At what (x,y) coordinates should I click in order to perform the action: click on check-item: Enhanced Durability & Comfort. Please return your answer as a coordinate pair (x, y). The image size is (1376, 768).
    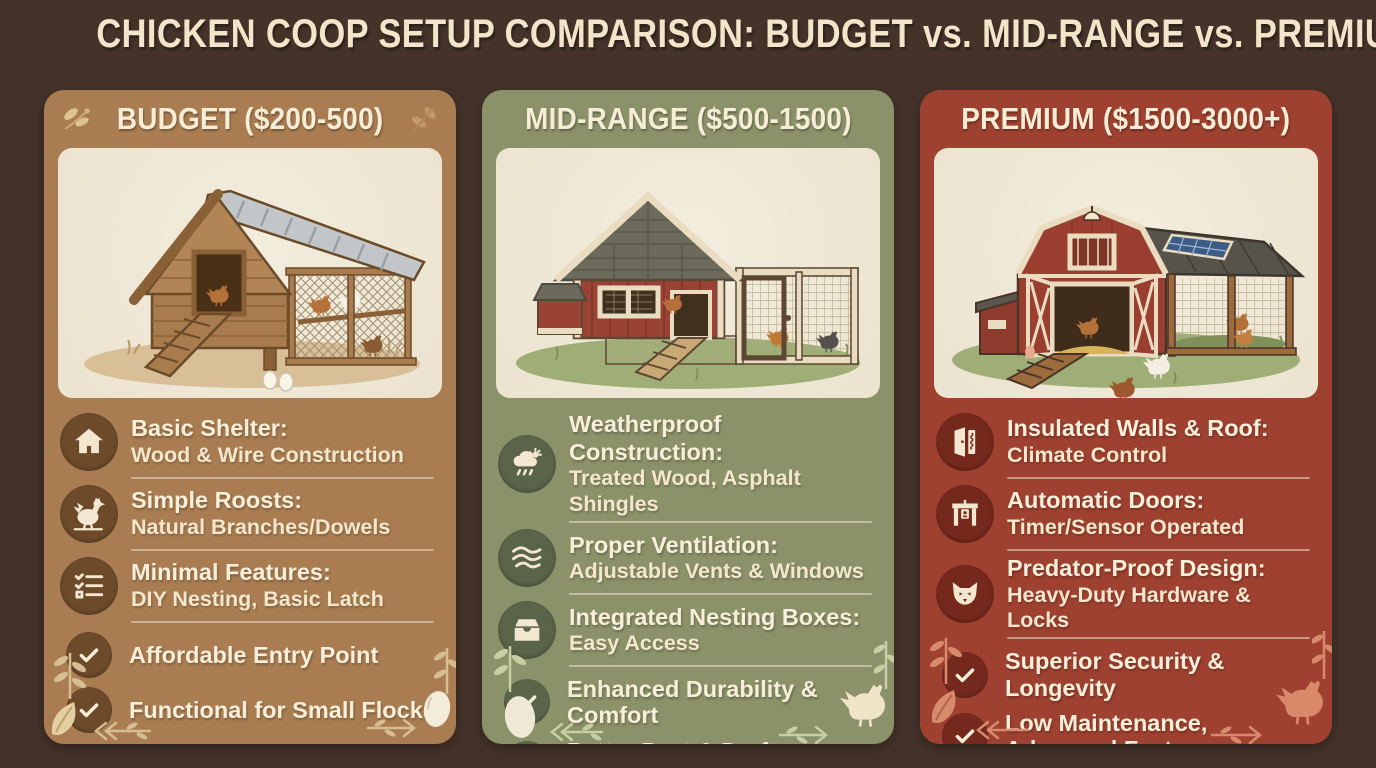
    Looking at the image, I should click on (686, 702).